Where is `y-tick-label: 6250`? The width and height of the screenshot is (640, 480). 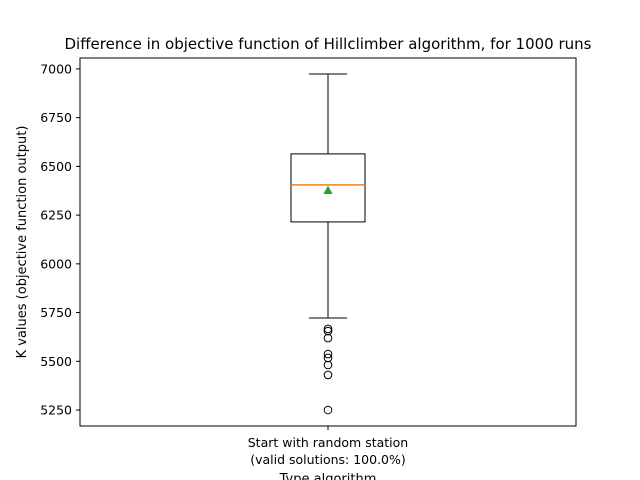 y-tick-label: 6250 is located at coordinates (56, 215).